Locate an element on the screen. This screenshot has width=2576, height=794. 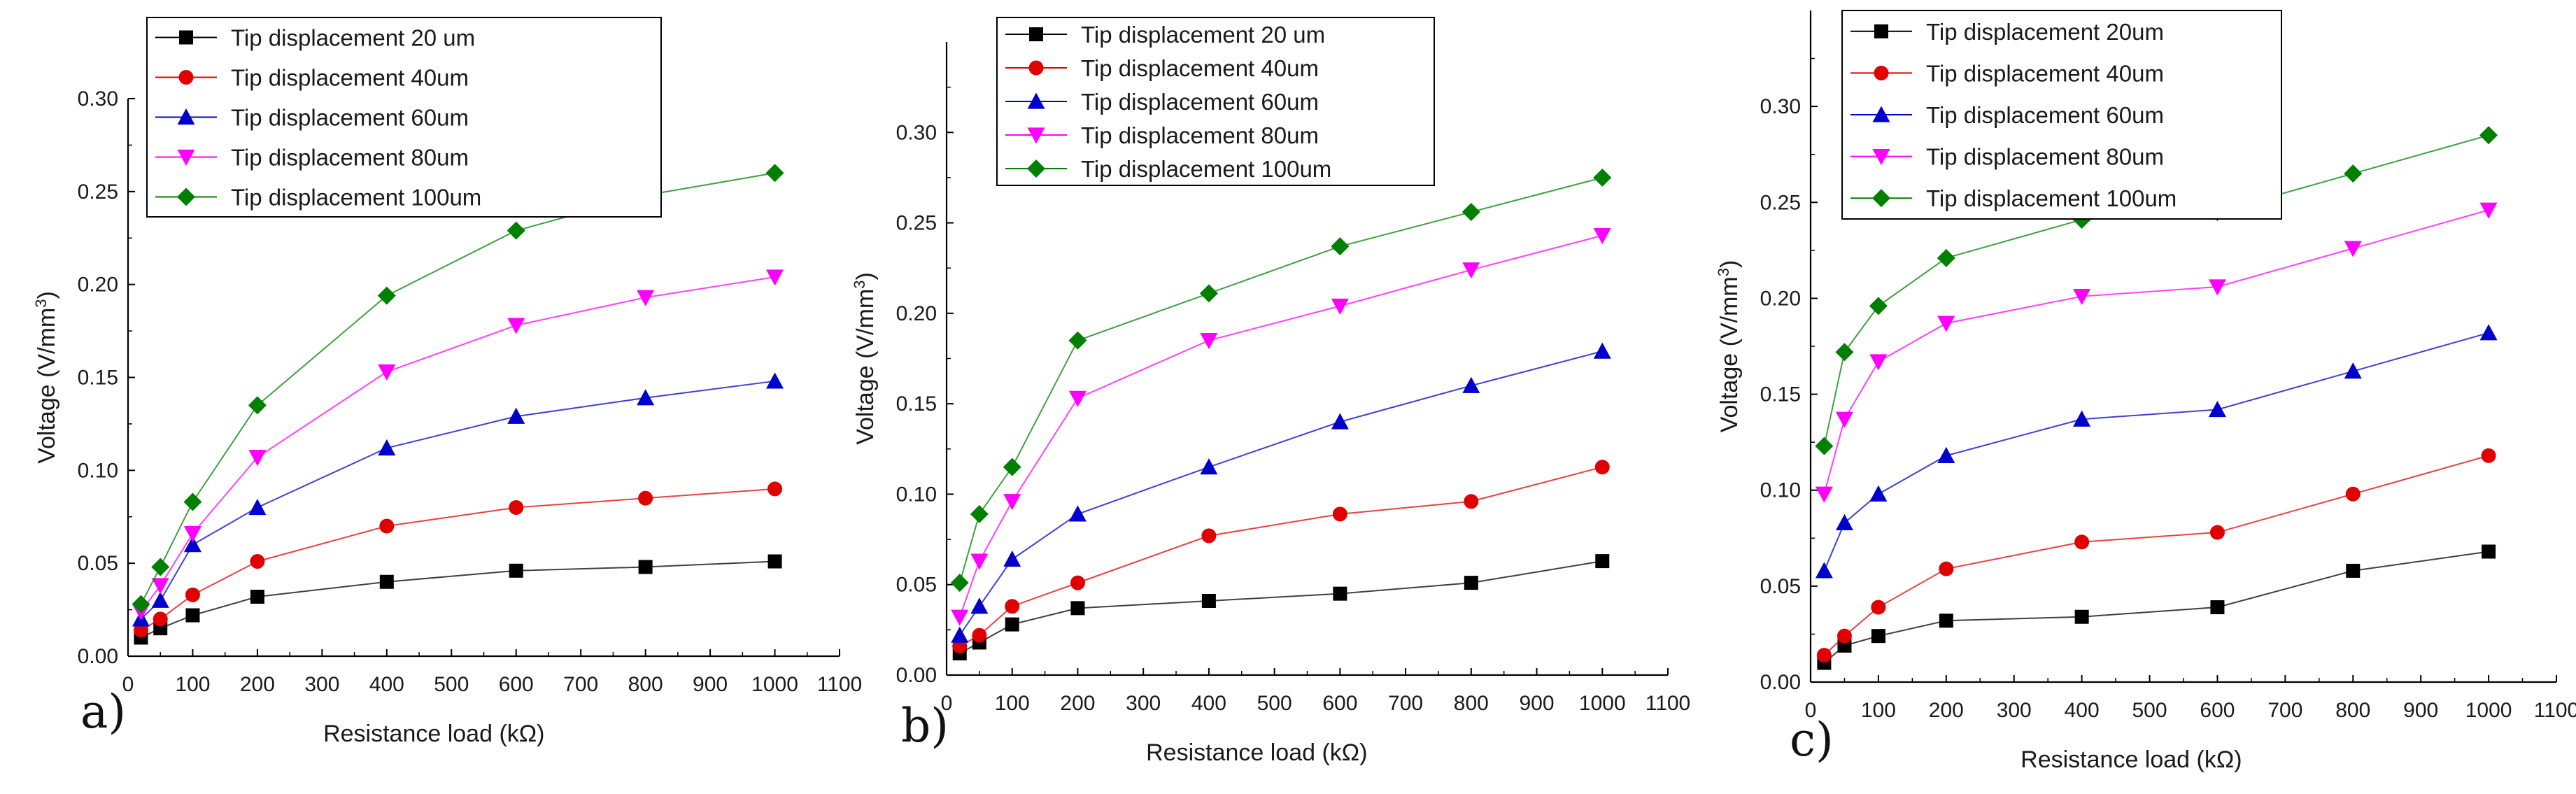
legend-entry: Tip displacement 100um is located at coordinates (2051, 198).